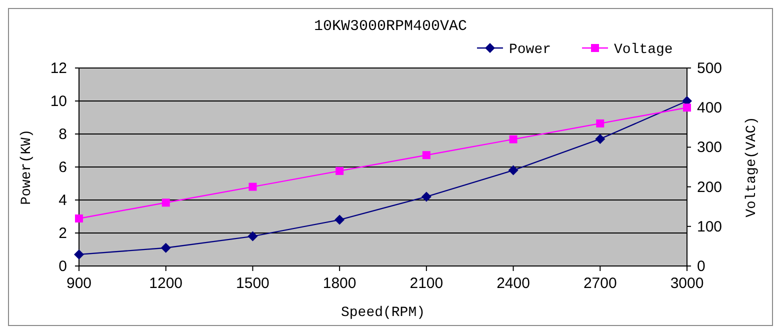 The width and height of the screenshot is (781, 334). What do you see at coordinates (391, 26) in the screenshot?
I see `chart-title: 10KW3000RPM400VAC` at bounding box center [391, 26].